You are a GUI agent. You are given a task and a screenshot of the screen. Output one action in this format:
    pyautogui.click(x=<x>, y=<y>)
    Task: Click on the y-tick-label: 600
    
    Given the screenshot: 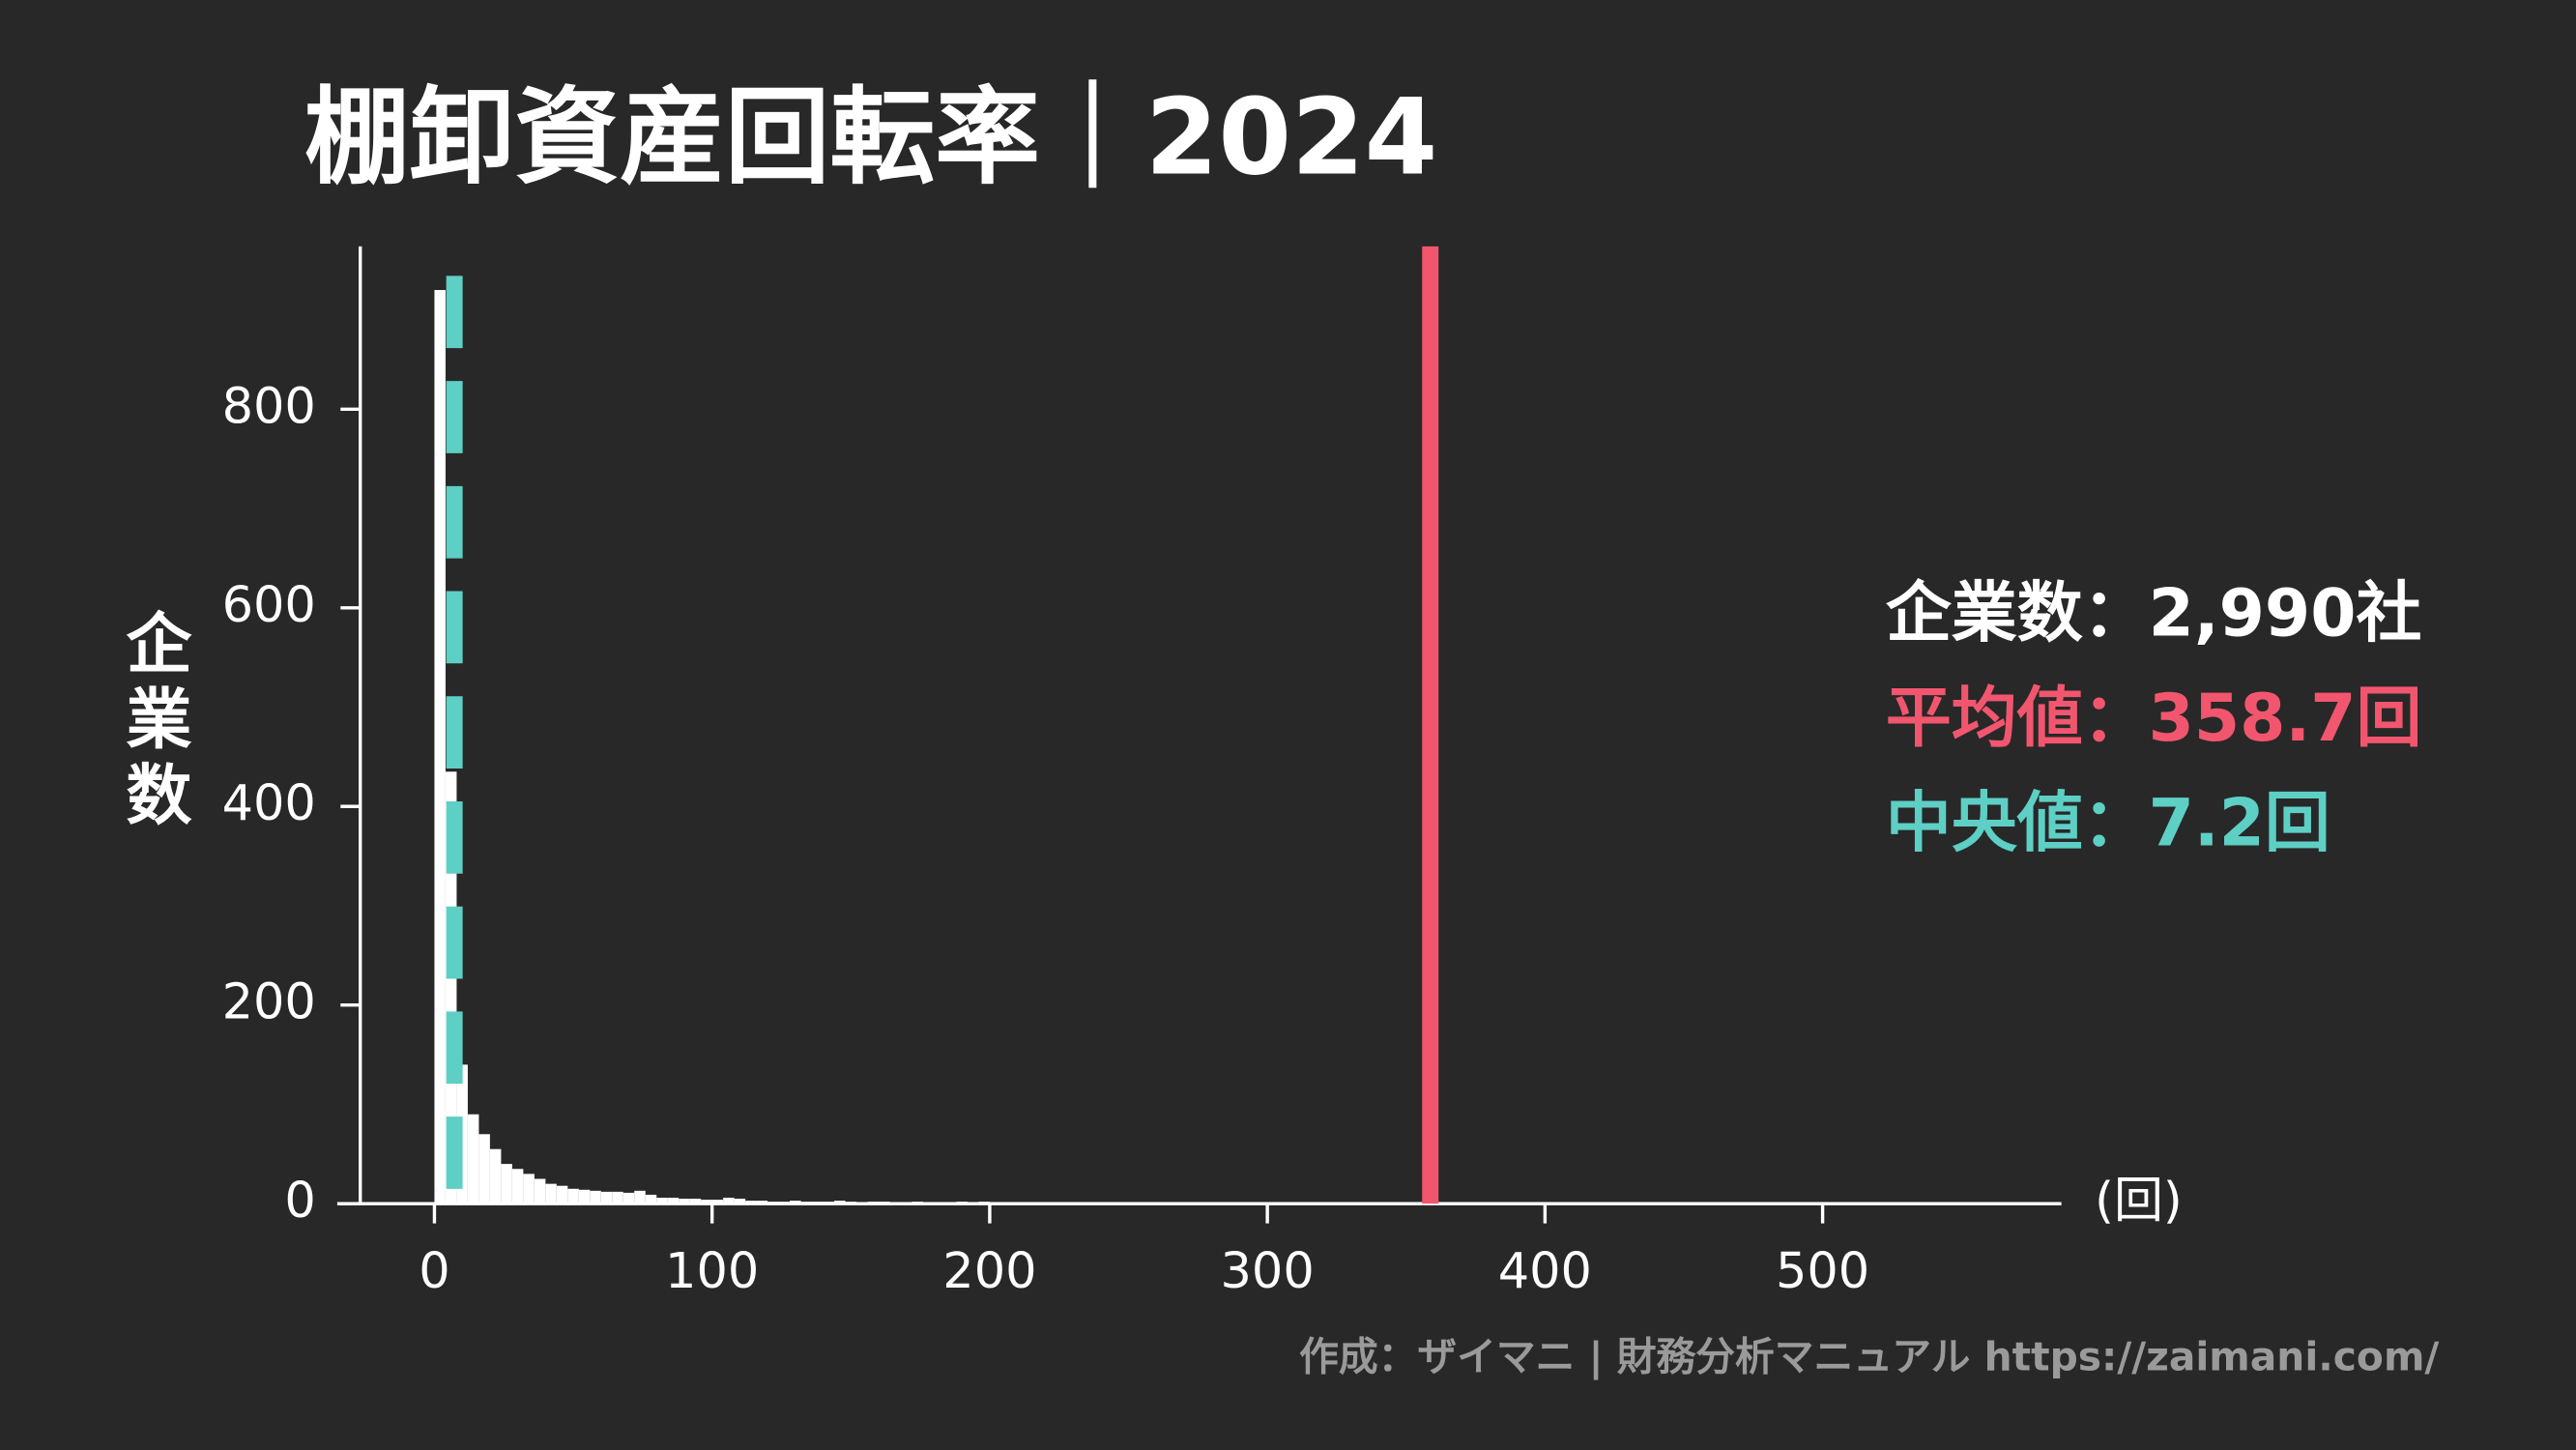 What is the action you would take?
    pyautogui.click(x=269, y=606)
    